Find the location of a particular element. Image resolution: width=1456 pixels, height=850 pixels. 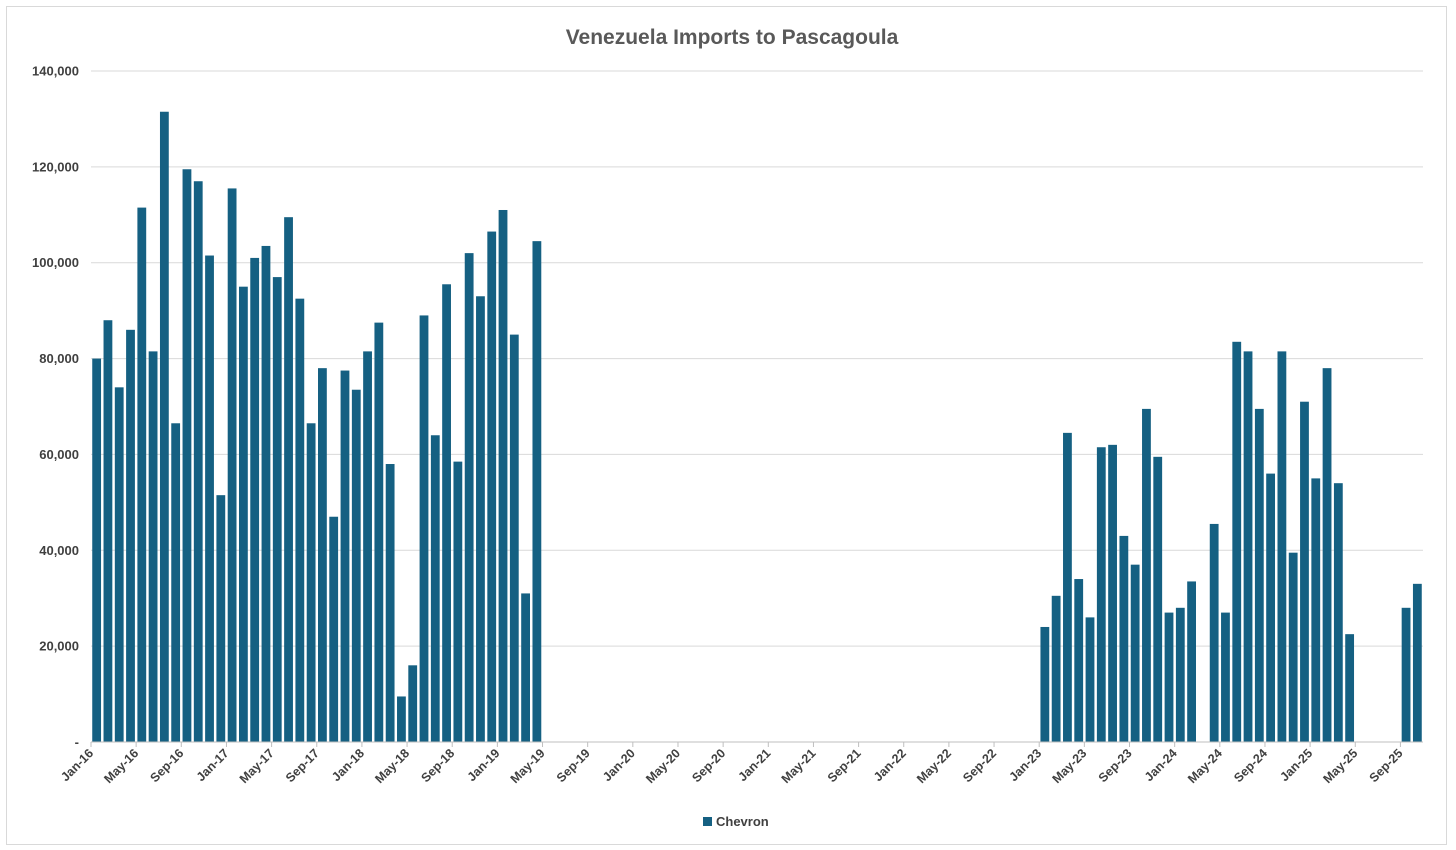

x-tick-label: Sep-24 is located at coordinates (1250, 765).